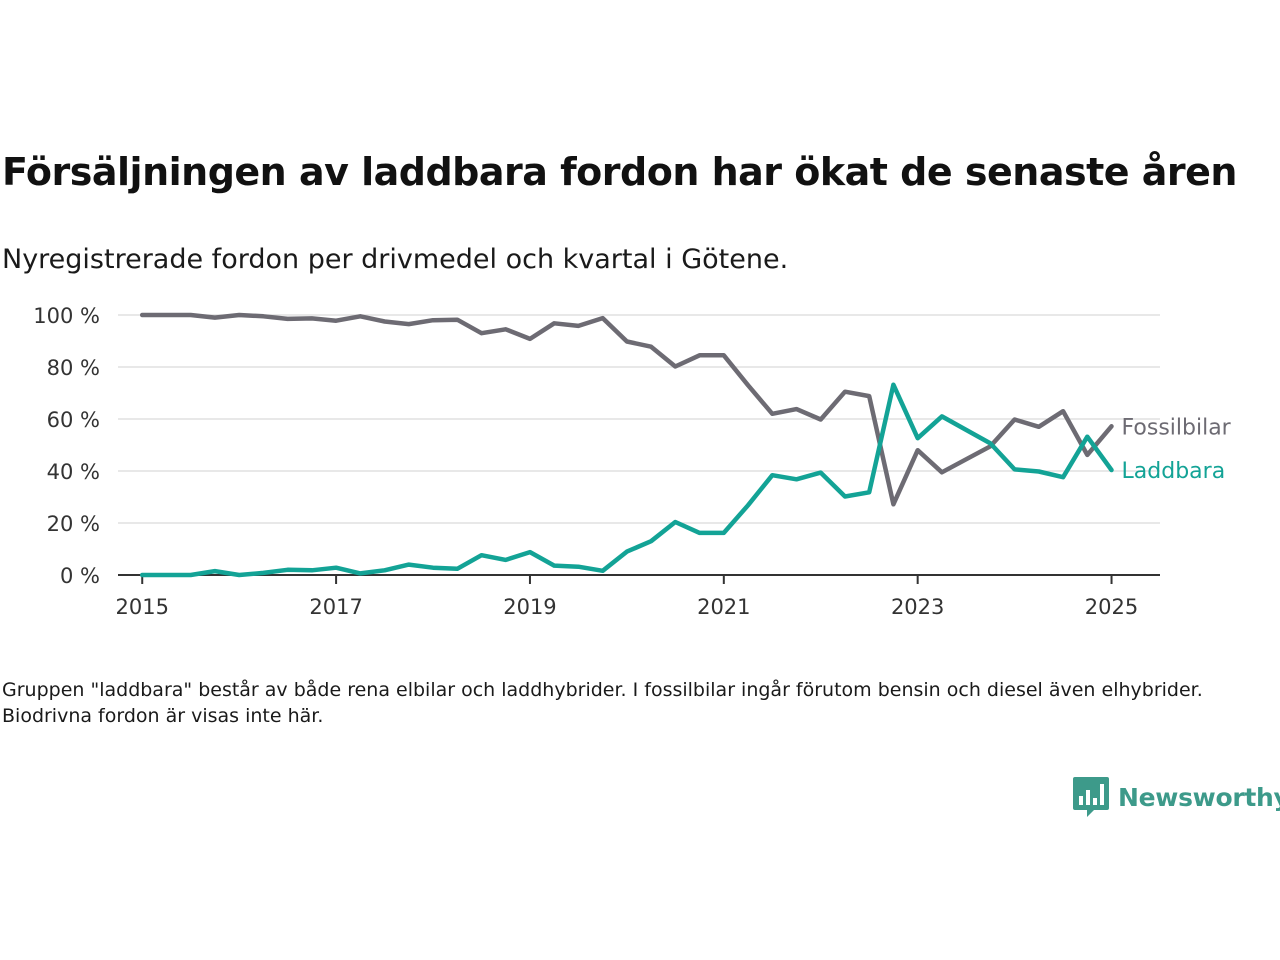  Describe the element at coordinates (529, 607) in the screenshot. I see `x-tick-label: 2019` at that location.